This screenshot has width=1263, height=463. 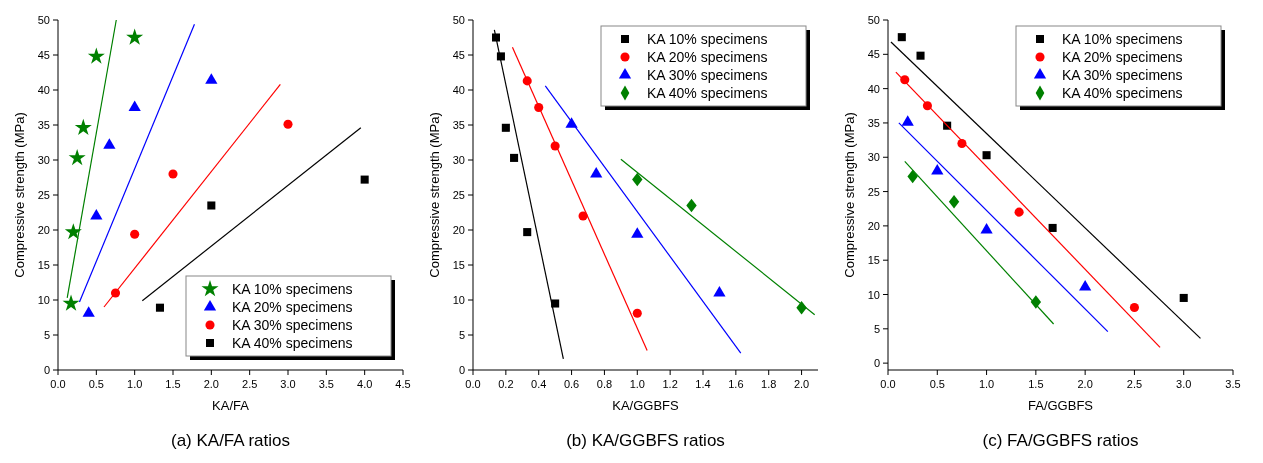 I want to click on text: (c) FA/GGBFS ratios, so click(x=1060, y=440).